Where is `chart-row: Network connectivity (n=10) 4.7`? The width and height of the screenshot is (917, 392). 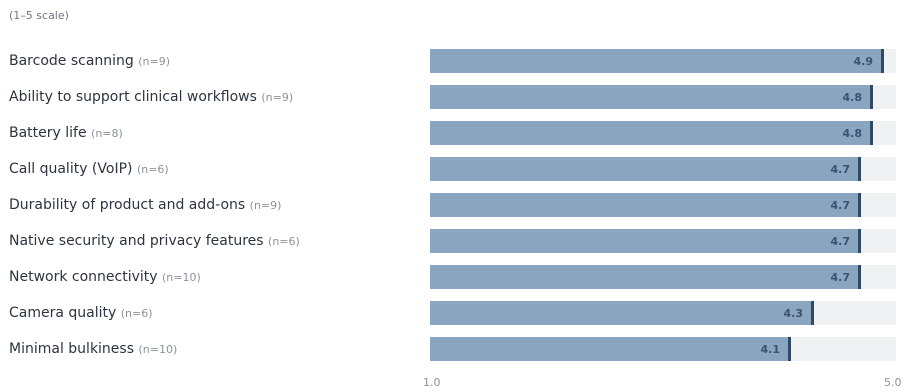 chart-row: Network connectivity (n=10) 4.7 is located at coordinates (458, 277).